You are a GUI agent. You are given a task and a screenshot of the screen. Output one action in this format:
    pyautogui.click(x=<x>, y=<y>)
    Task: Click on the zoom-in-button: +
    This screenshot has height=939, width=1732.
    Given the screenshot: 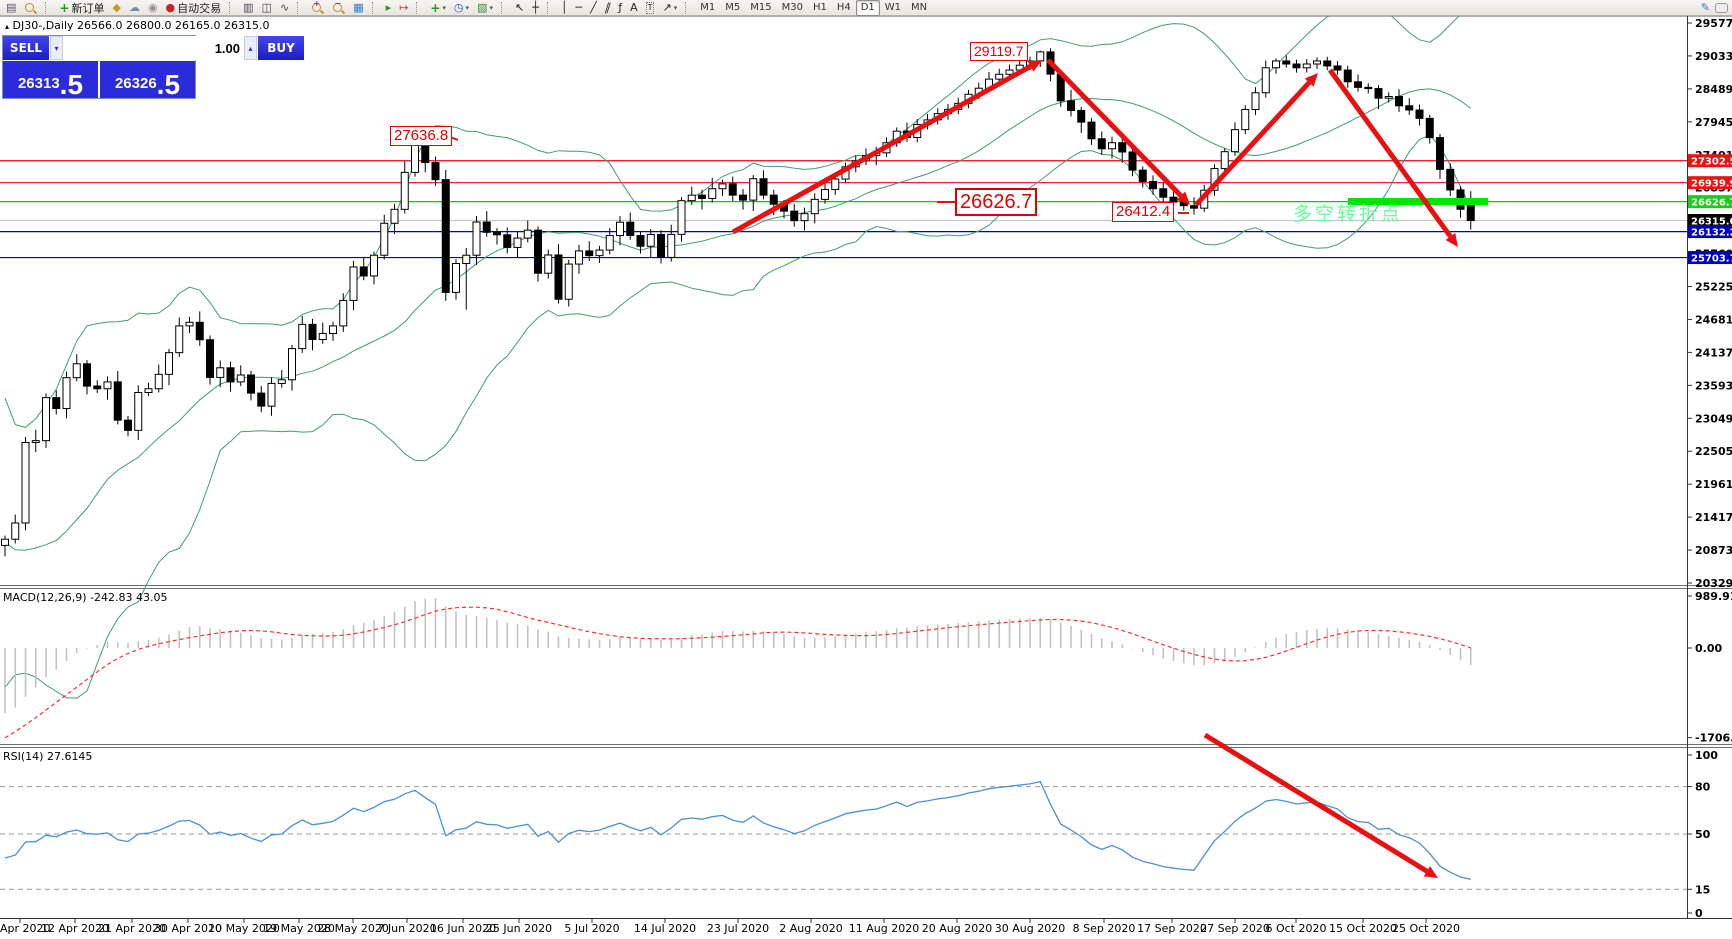 What is the action you would take?
    pyautogui.click(x=317, y=8)
    